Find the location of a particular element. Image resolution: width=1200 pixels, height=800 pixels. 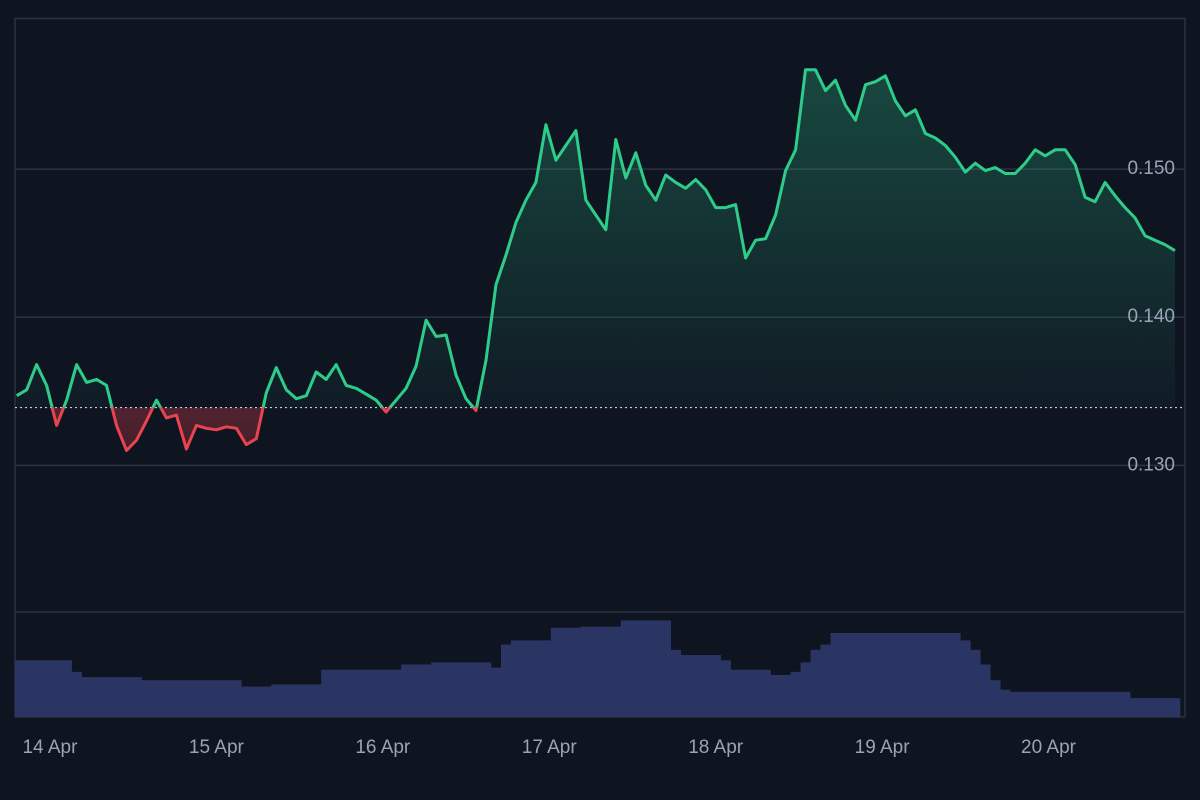

x-tick-label: 16 Apr is located at coordinates (383, 747).